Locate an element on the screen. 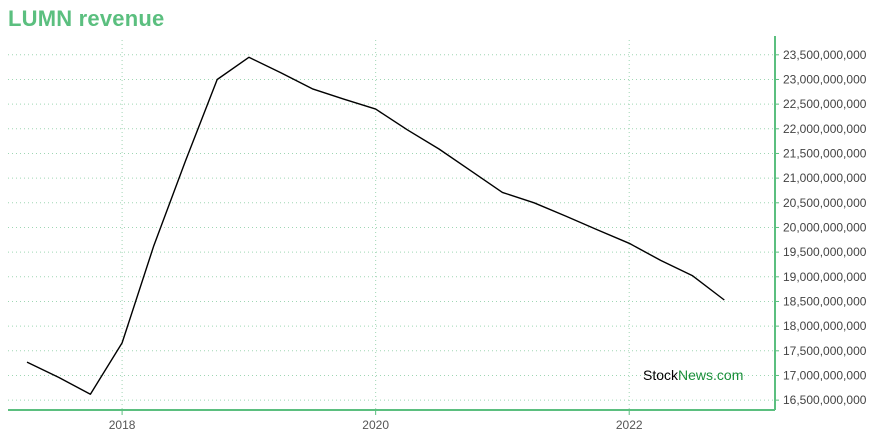 The width and height of the screenshot is (880, 440). y-tick-label: 23,500,000,000 is located at coordinates (825, 55).